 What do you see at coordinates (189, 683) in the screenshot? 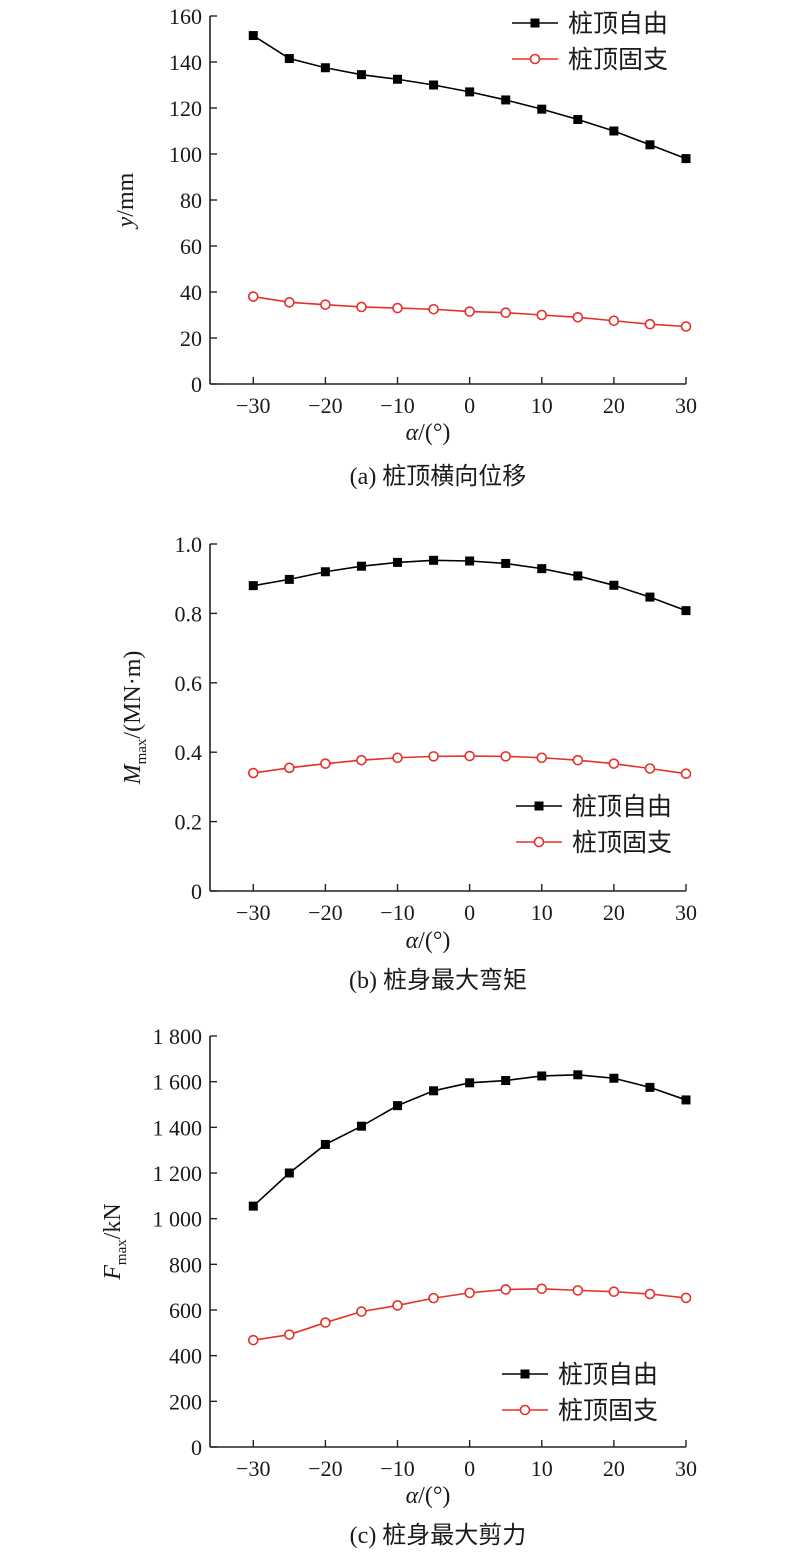
I see `y-tick-label: 0.6` at bounding box center [189, 683].